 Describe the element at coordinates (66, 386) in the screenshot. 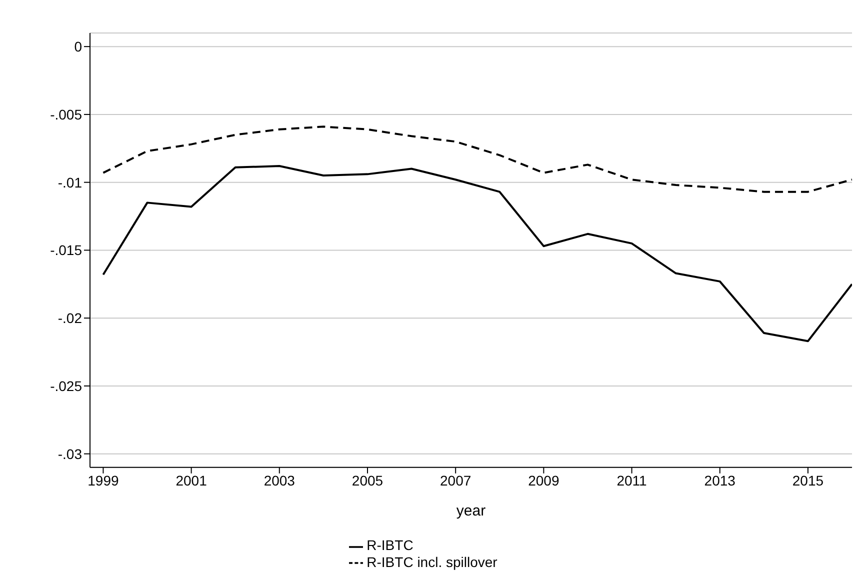

I see `y-tick-label: -.025` at that location.